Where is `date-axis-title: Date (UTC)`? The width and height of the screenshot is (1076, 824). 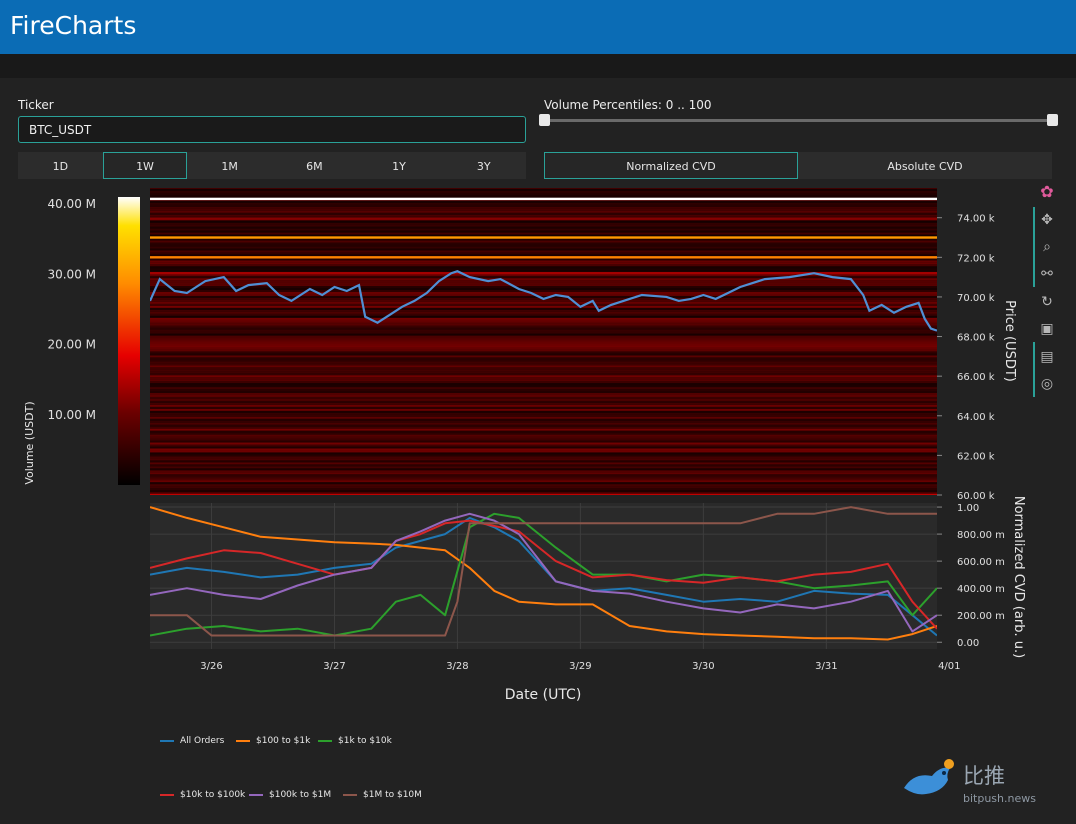
date-axis-title: Date (UTC) is located at coordinates (543, 695).